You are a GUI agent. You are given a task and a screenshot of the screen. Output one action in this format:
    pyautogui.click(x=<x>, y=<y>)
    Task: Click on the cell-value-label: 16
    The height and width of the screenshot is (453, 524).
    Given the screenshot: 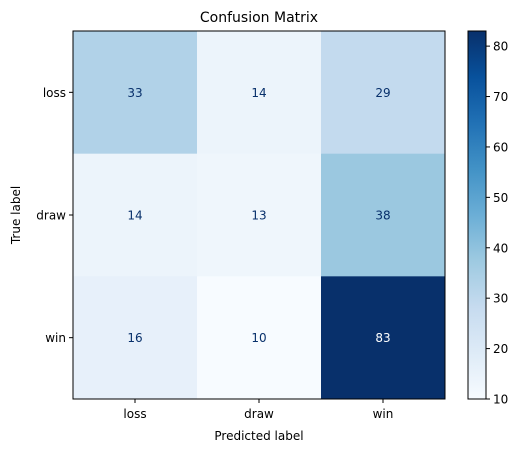 What is the action you would take?
    pyautogui.click(x=134, y=338)
    